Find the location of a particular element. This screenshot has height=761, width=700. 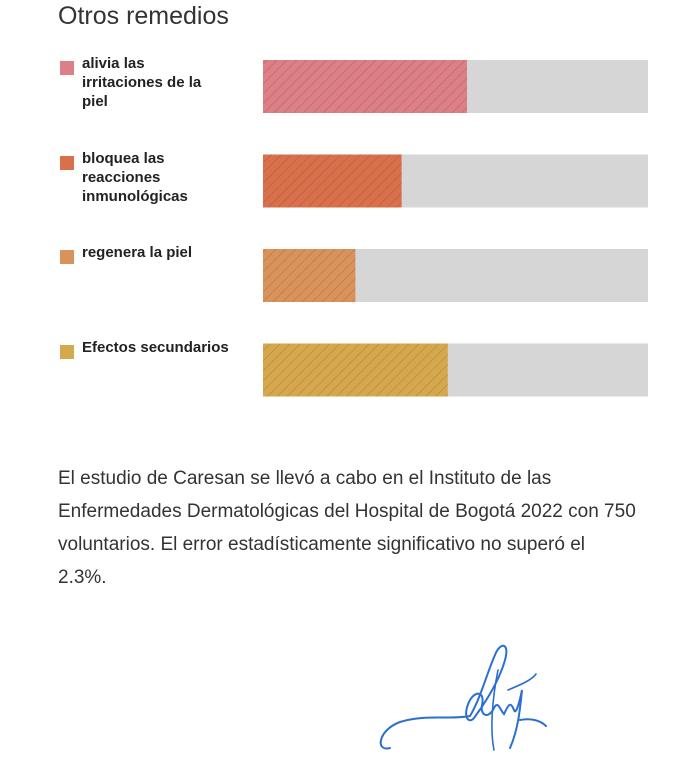

chart-title: Otros remedios is located at coordinates (143, 16).